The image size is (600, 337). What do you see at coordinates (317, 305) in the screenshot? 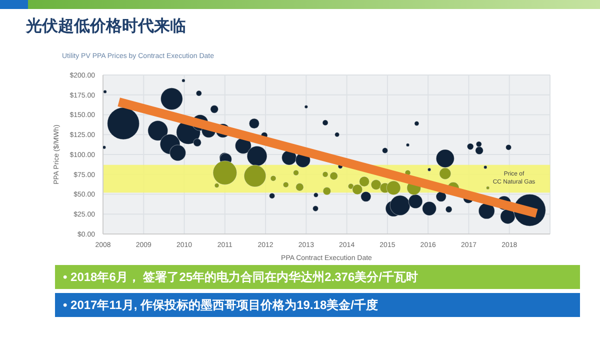
I see `text: • 2017年11月, 作保投标的墨西哥项目价格为19.18美金/千度` at bounding box center [317, 305].